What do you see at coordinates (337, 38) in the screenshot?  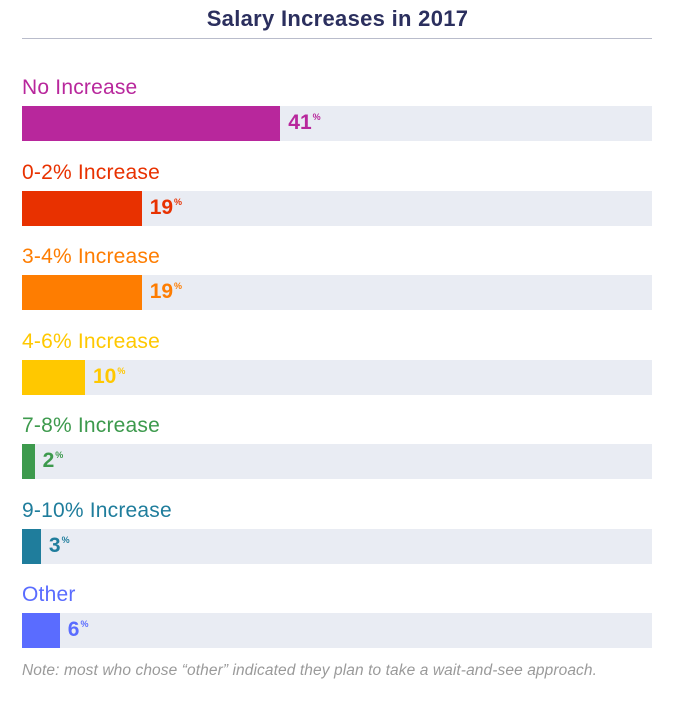 I see `title-divider` at bounding box center [337, 38].